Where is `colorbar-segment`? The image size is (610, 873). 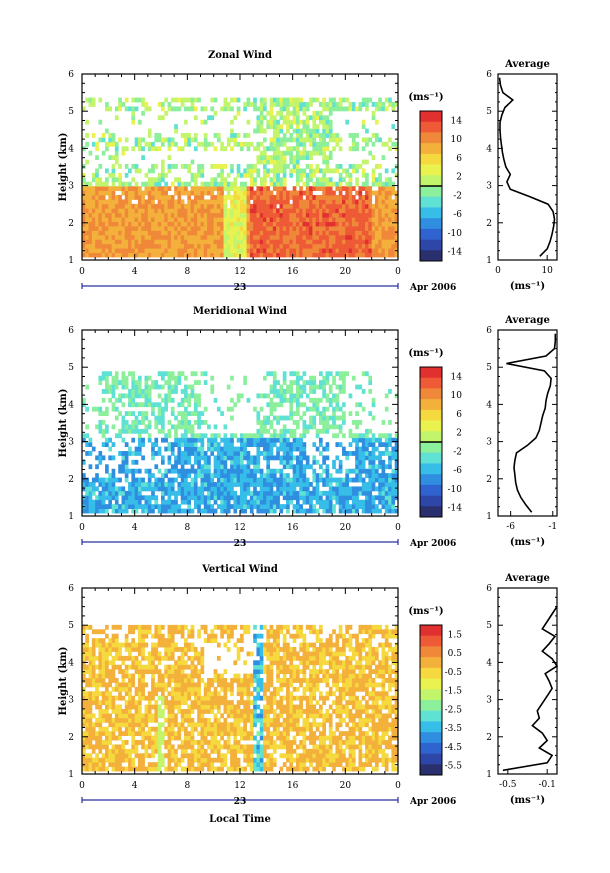
colorbar-segment is located at coordinates (431, 213).